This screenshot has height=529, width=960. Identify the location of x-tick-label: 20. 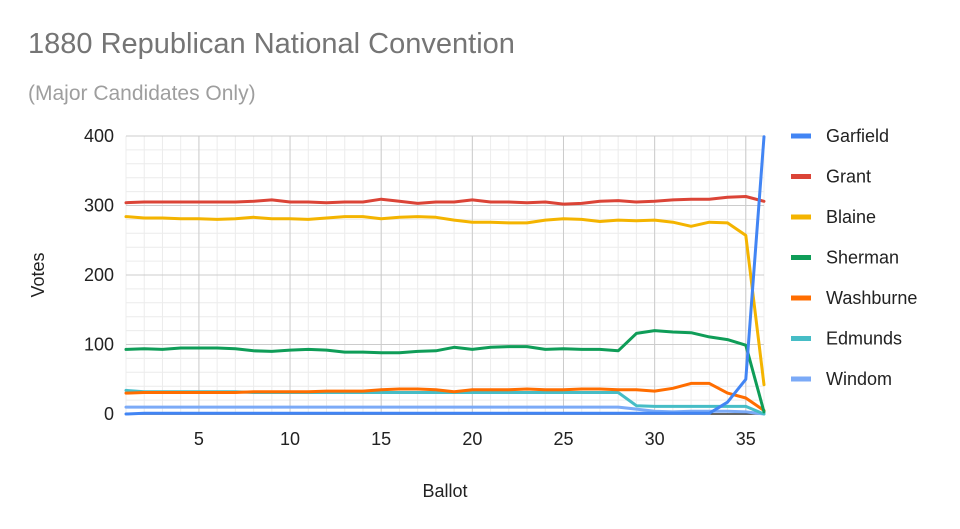
(472, 439).